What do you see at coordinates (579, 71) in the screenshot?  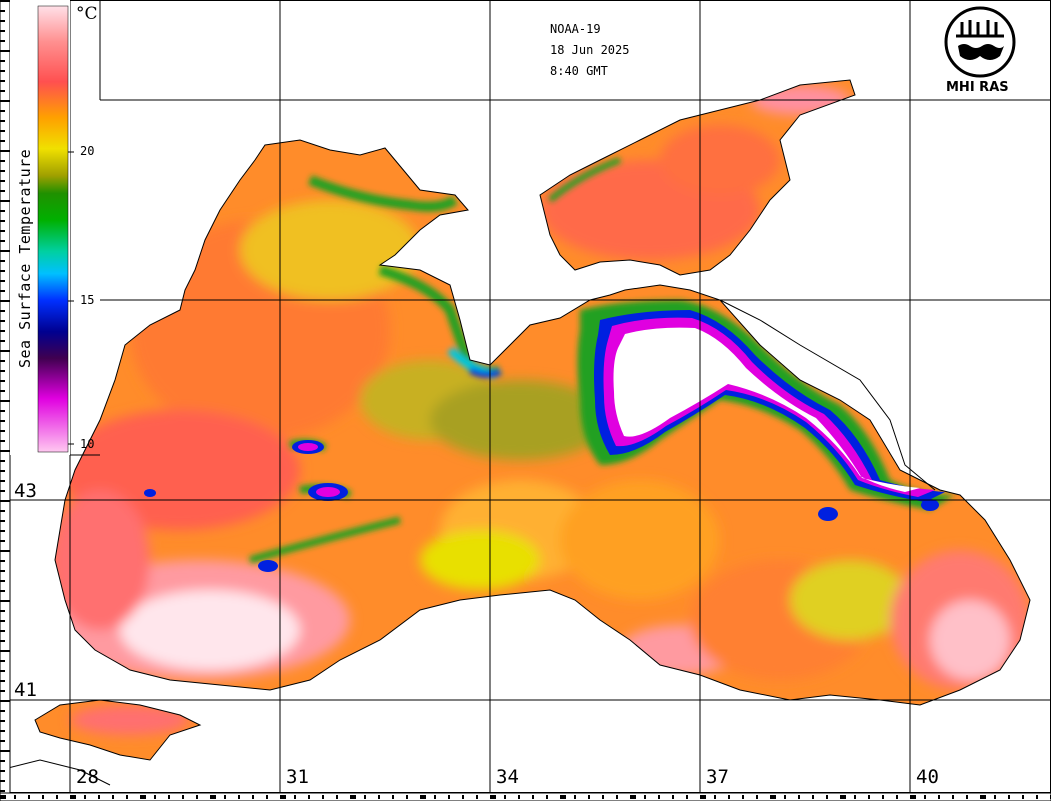 I see `acquisition-time: 8:40 GMT` at bounding box center [579, 71].